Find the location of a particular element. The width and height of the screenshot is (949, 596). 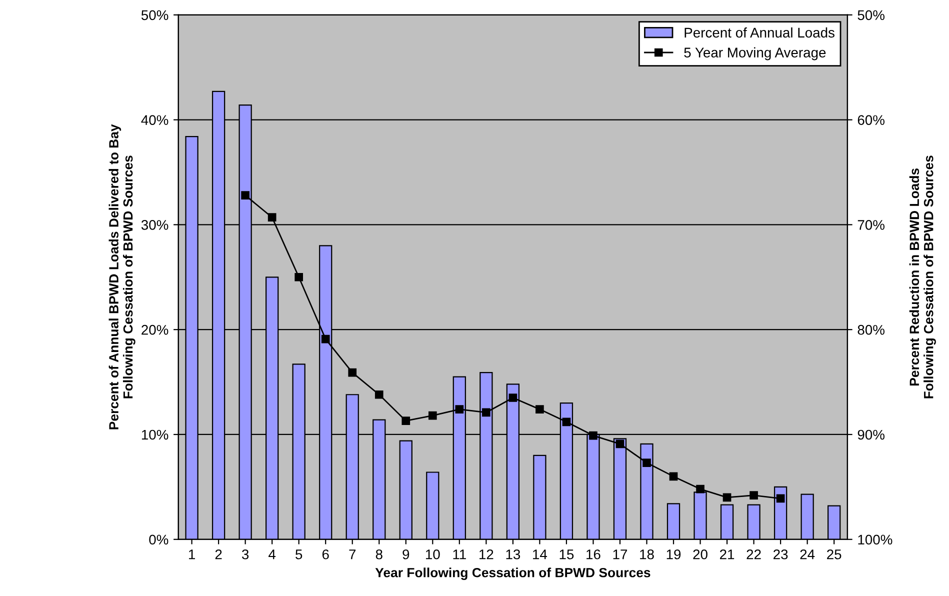

x-tick-label: 5 is located at coordinates (299, 555).